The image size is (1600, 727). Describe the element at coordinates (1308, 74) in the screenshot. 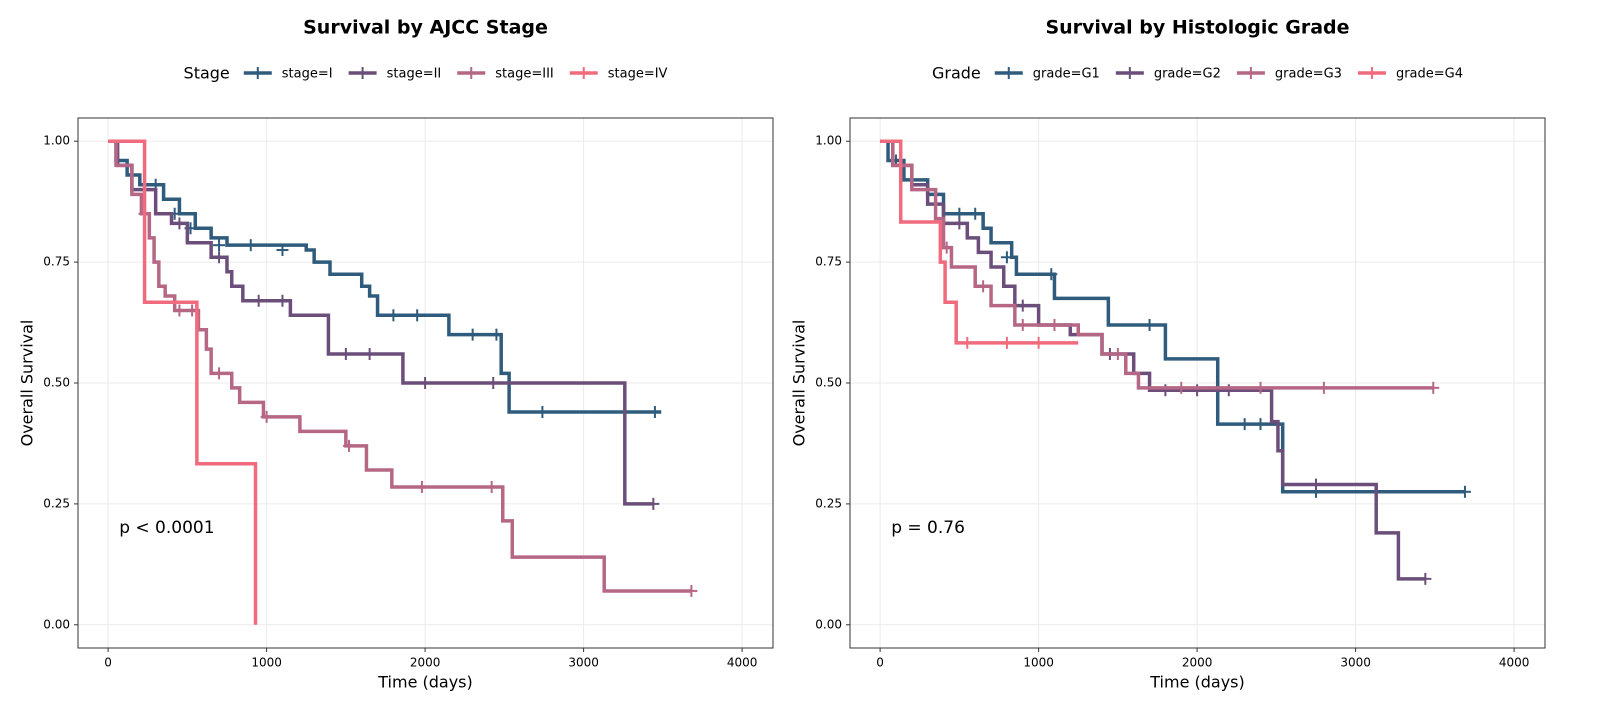

I see `legend-label: grade=G3` at that location.